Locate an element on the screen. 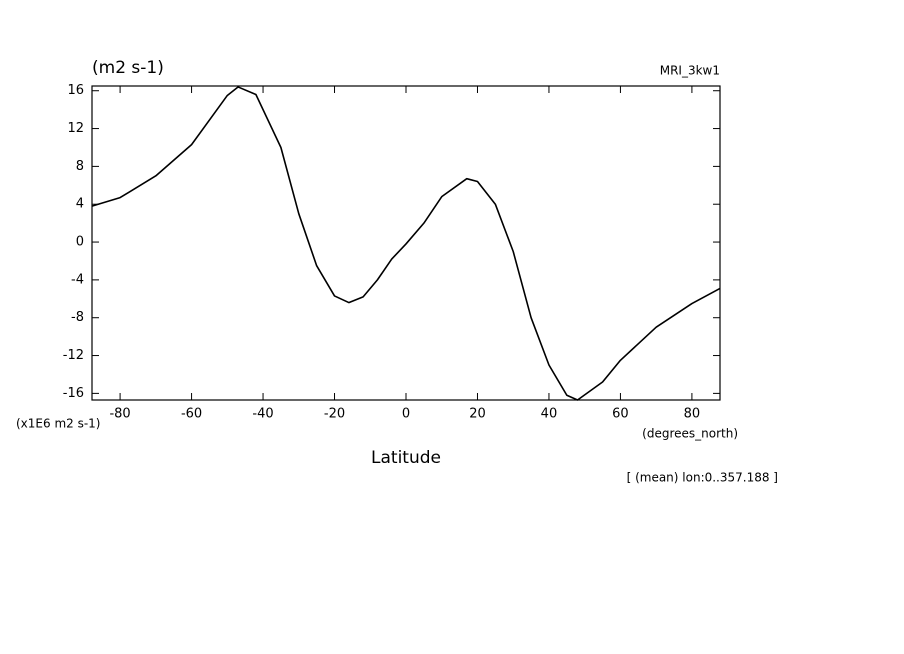 This screenshot has width=904, height=654. y-tick-label: -4 is located at coordinates (77, 279).